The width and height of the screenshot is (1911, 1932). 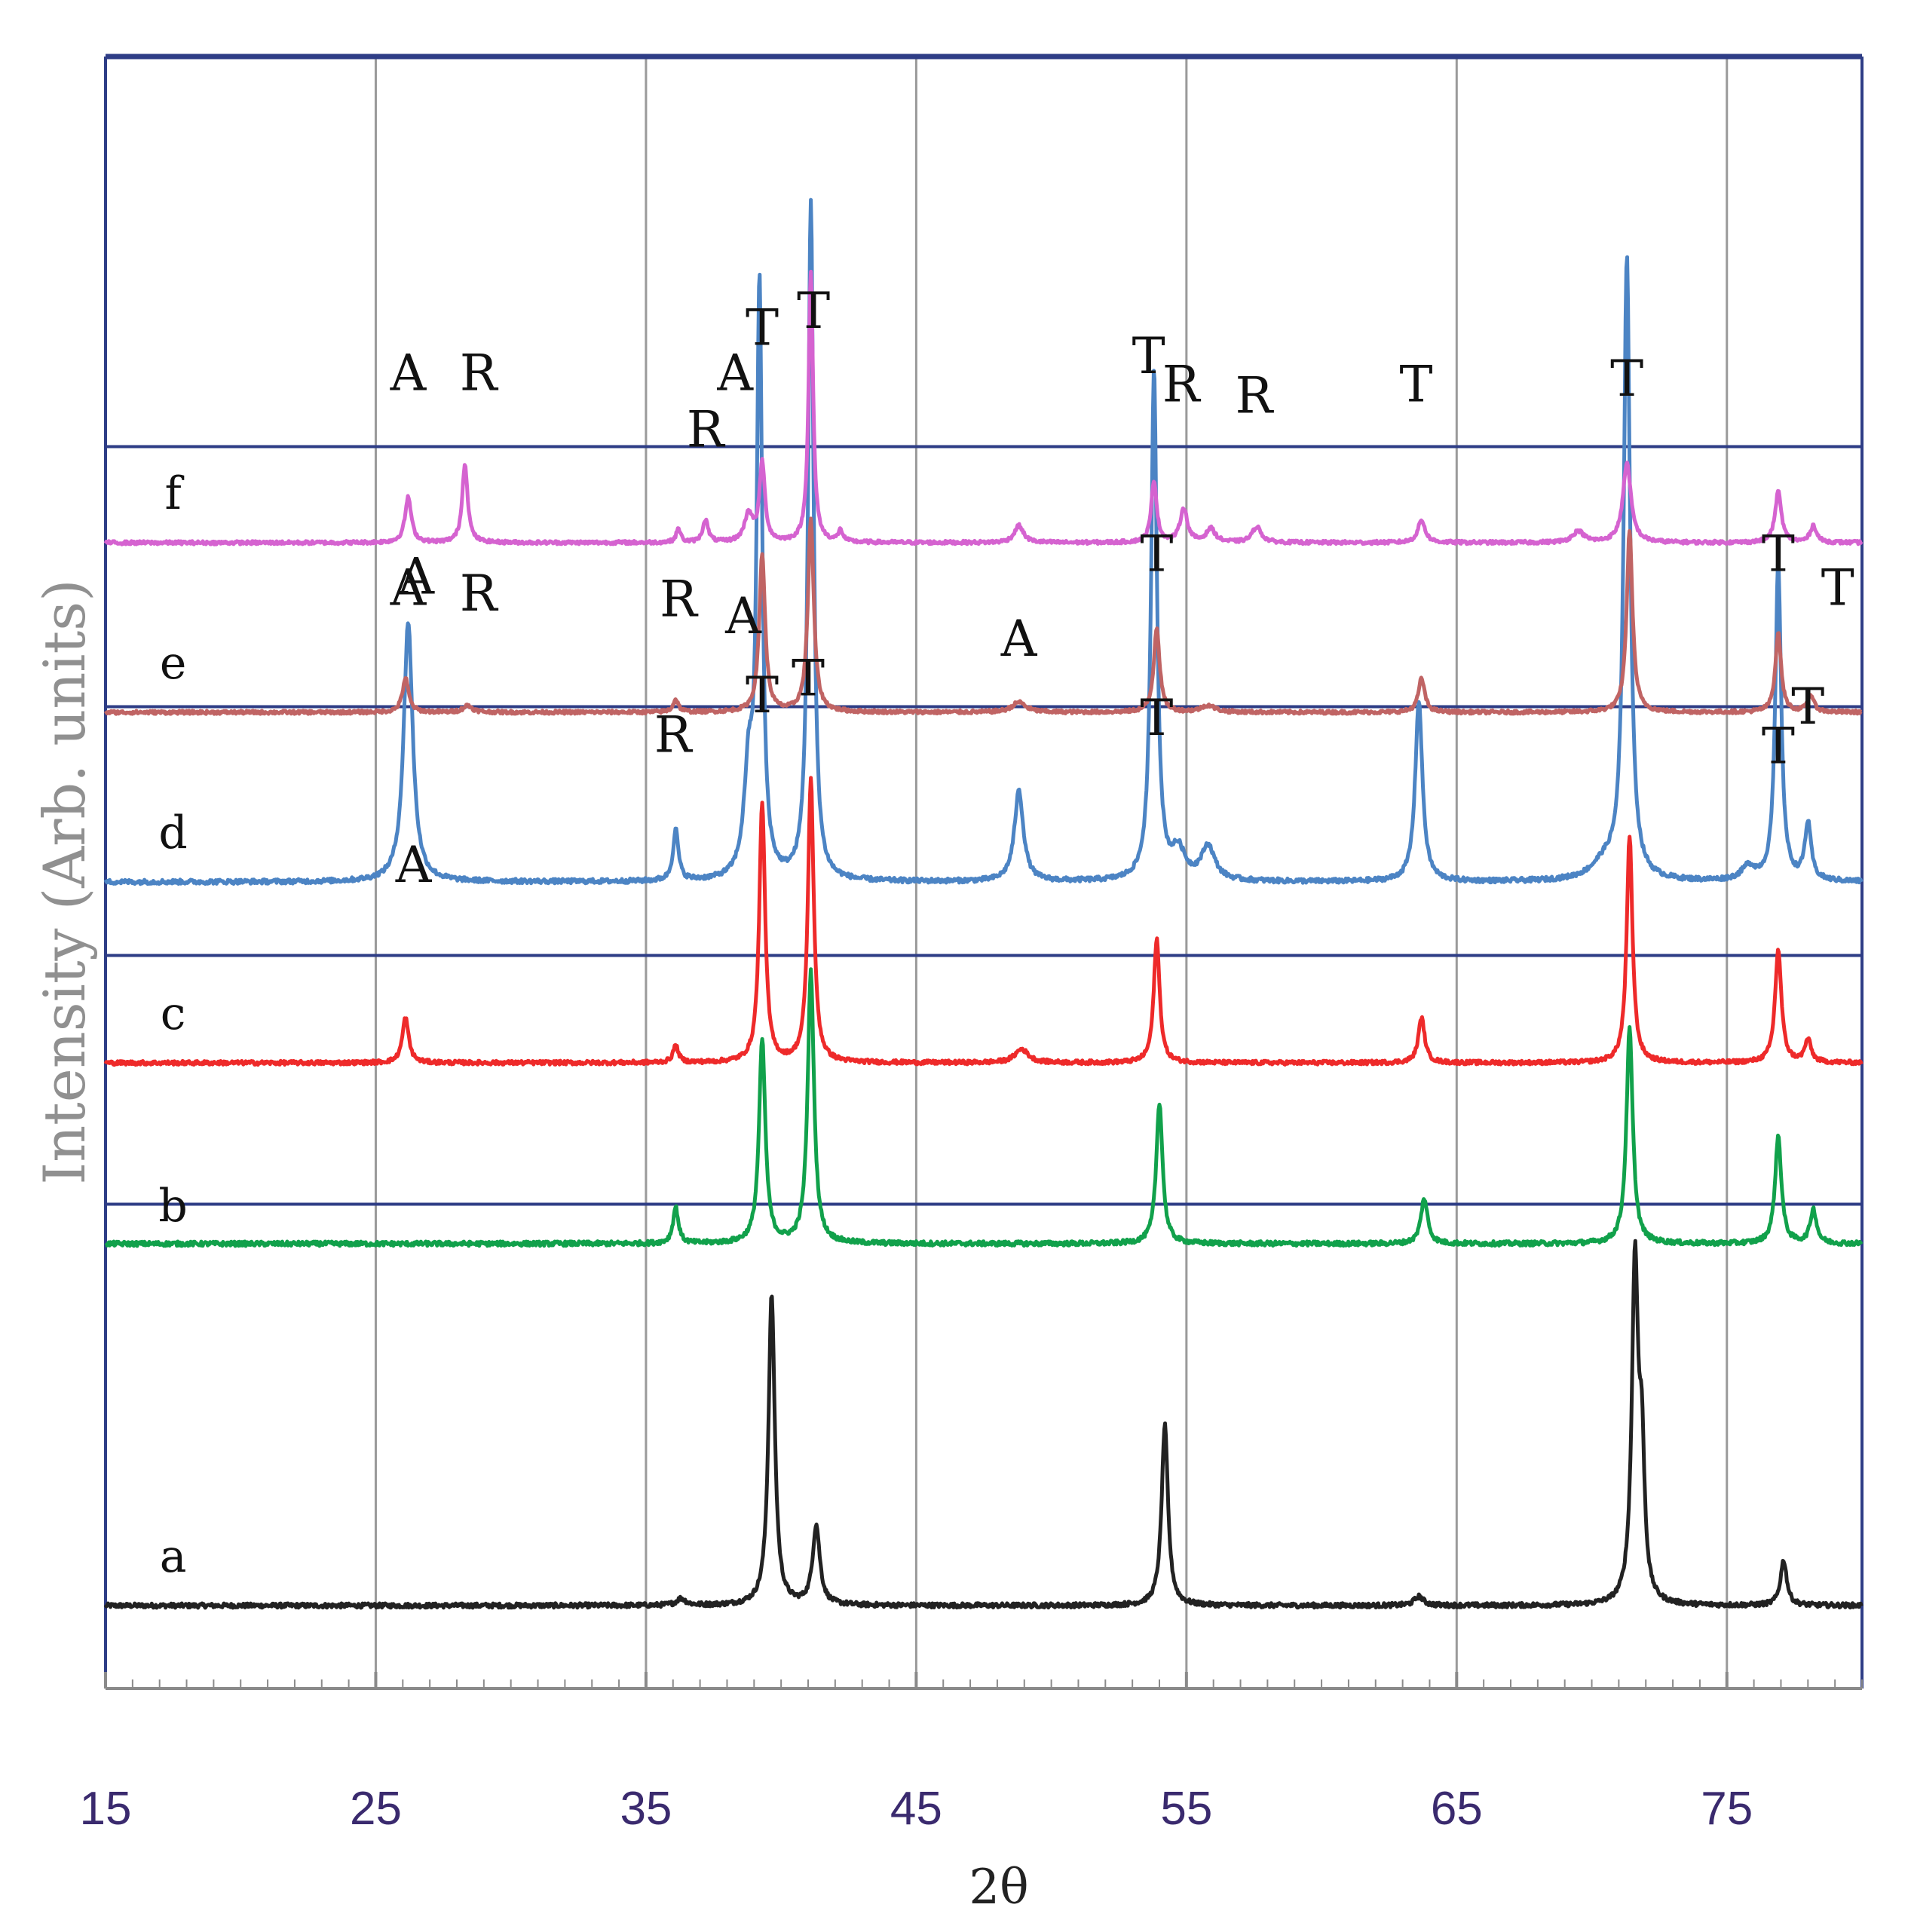 What do you see at coordinates (646, 1809) in the screenshot?
I see `x-tick-label: 35` at bounding box center [646, 1809].